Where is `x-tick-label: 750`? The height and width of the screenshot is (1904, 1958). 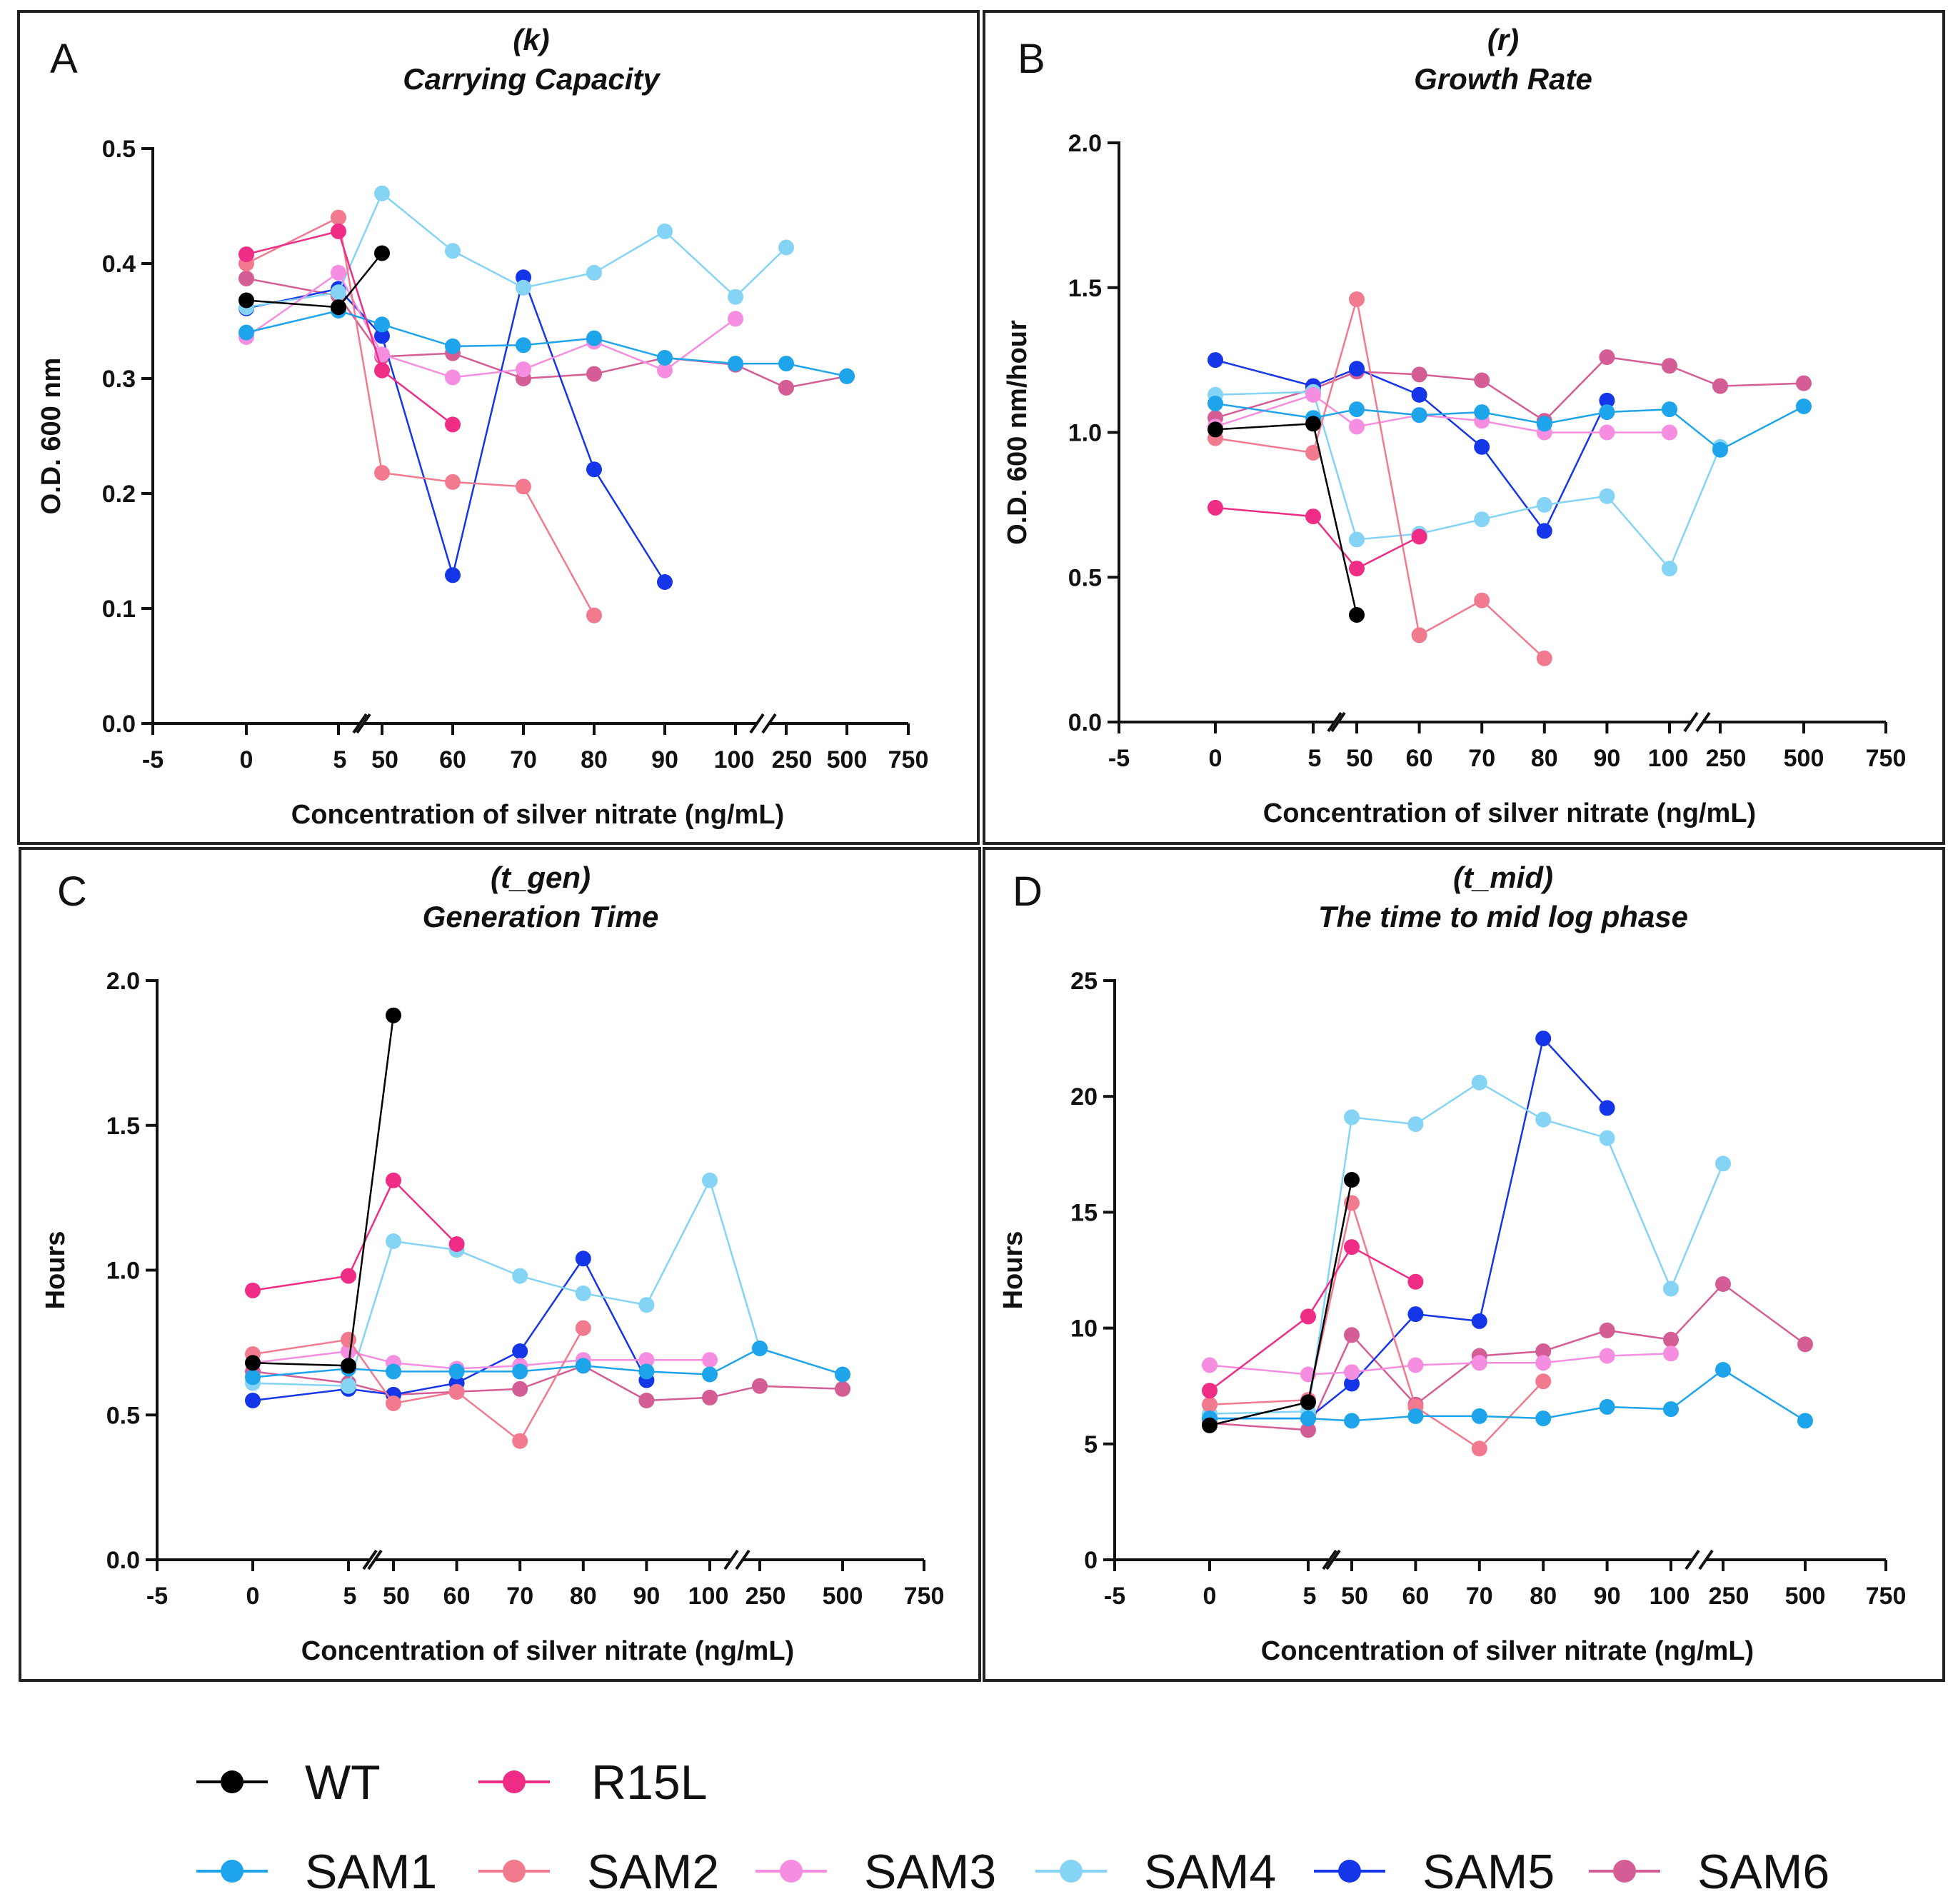
x-tick-label: 750 is located at coordinates (1886, 1596).